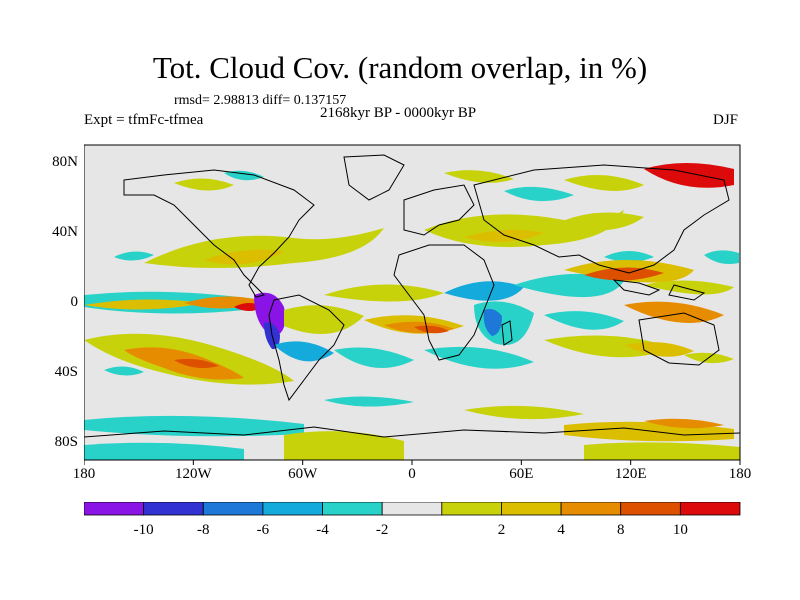  I want to click on colorbar-label: -6, so click(263, 530).